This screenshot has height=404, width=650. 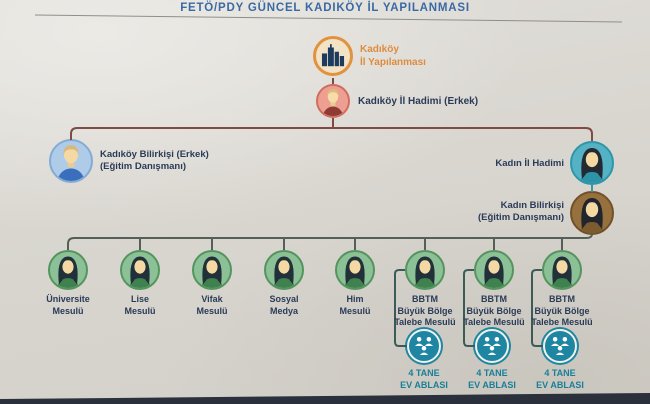 I want to click on female-leader-node-label: Kadın İl Hadimi, so click(x=529, y=163).